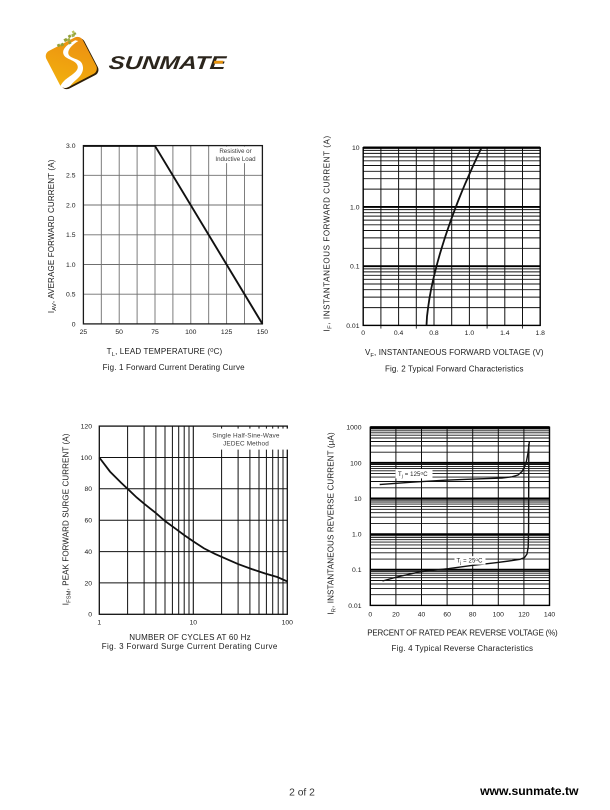  Describe the element at coordinates (353, 428) in the screenshot. I see `svg-text: 1000` at that location.